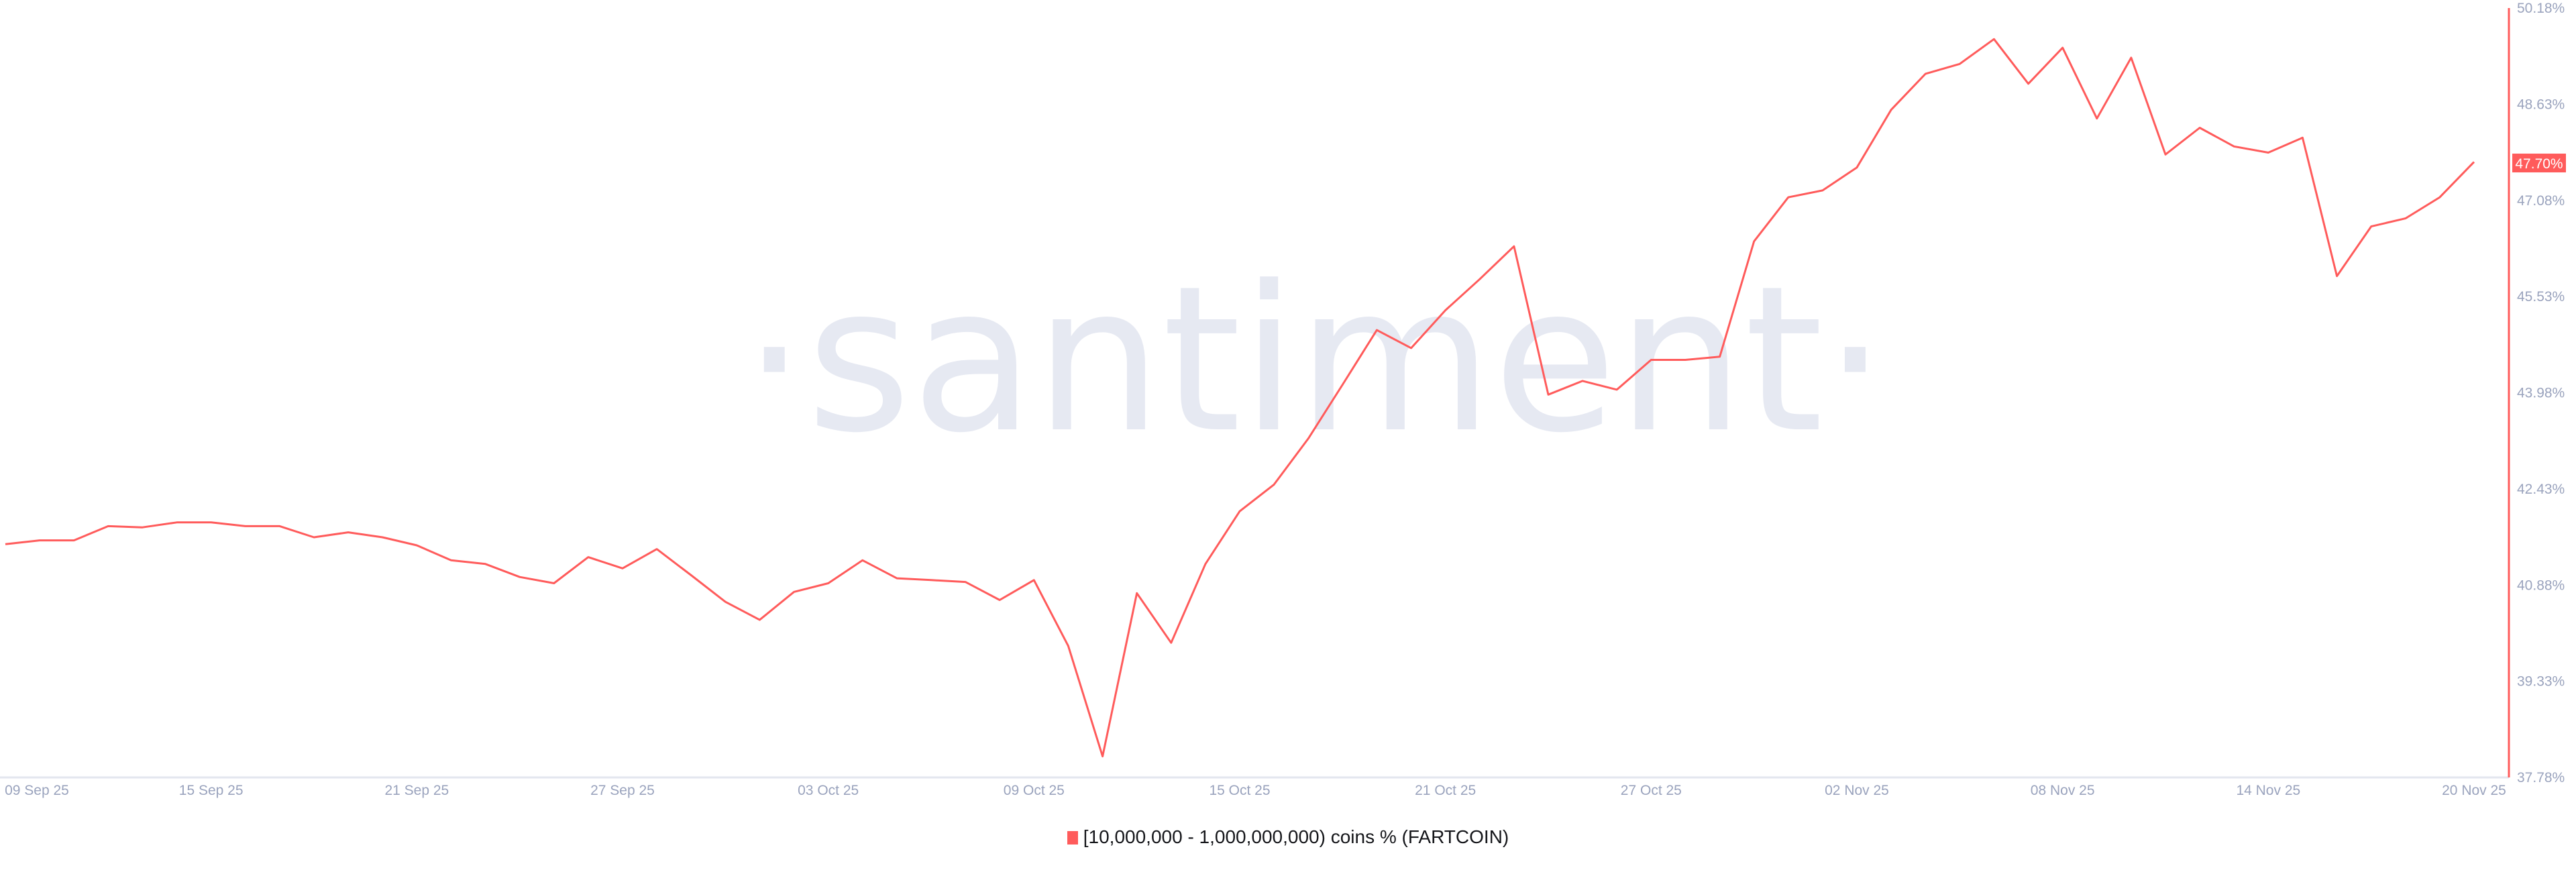 The image size is (2576, 872). Describe the element at coordinates (1315, 360) in the screenshot. I see `watermark: ·santiment·` at that location.